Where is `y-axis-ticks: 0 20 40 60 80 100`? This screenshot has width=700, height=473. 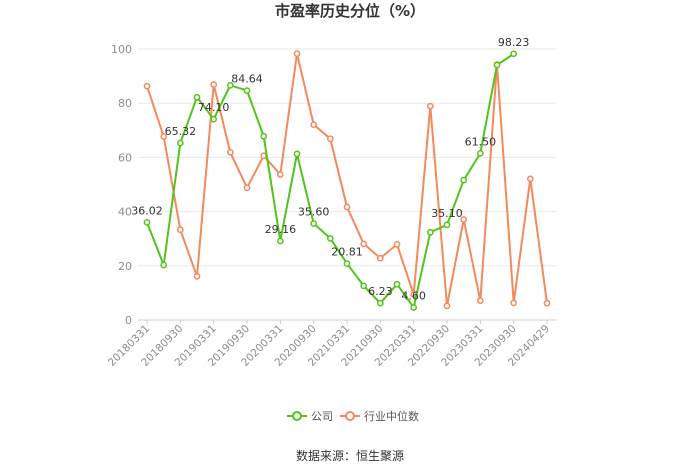 y-axis-ticks: 0 20 40 60 80 100 is located at coordinates (121, 185).